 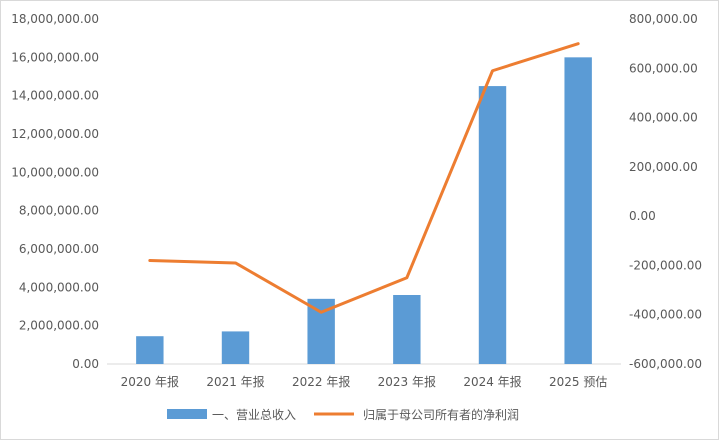 I want to click on x-tick-label: 2021 年报, so click(x=235, y=381).